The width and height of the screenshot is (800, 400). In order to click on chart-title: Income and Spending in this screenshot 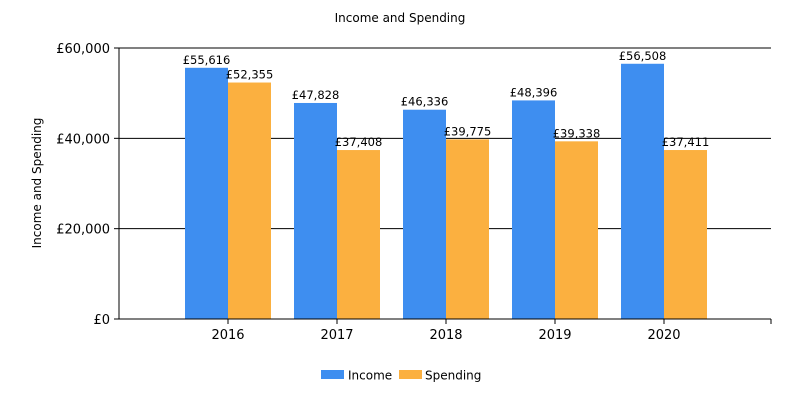, I will do `click(400, 18)`.